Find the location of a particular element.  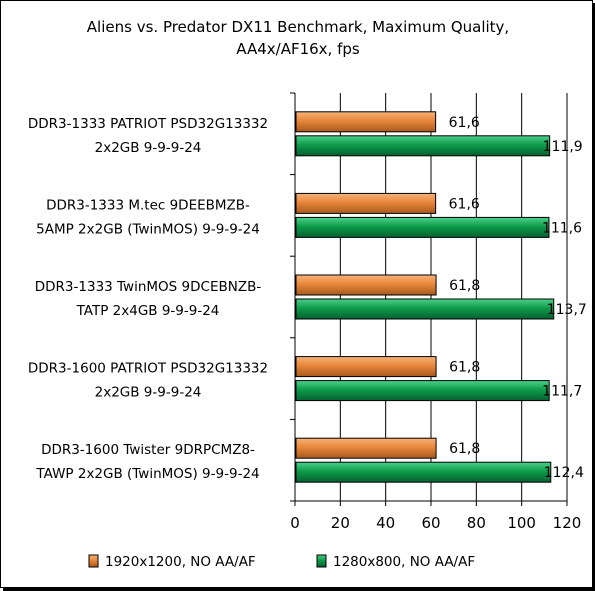

data-label: 111,9 is located at coordinates (563, 147).